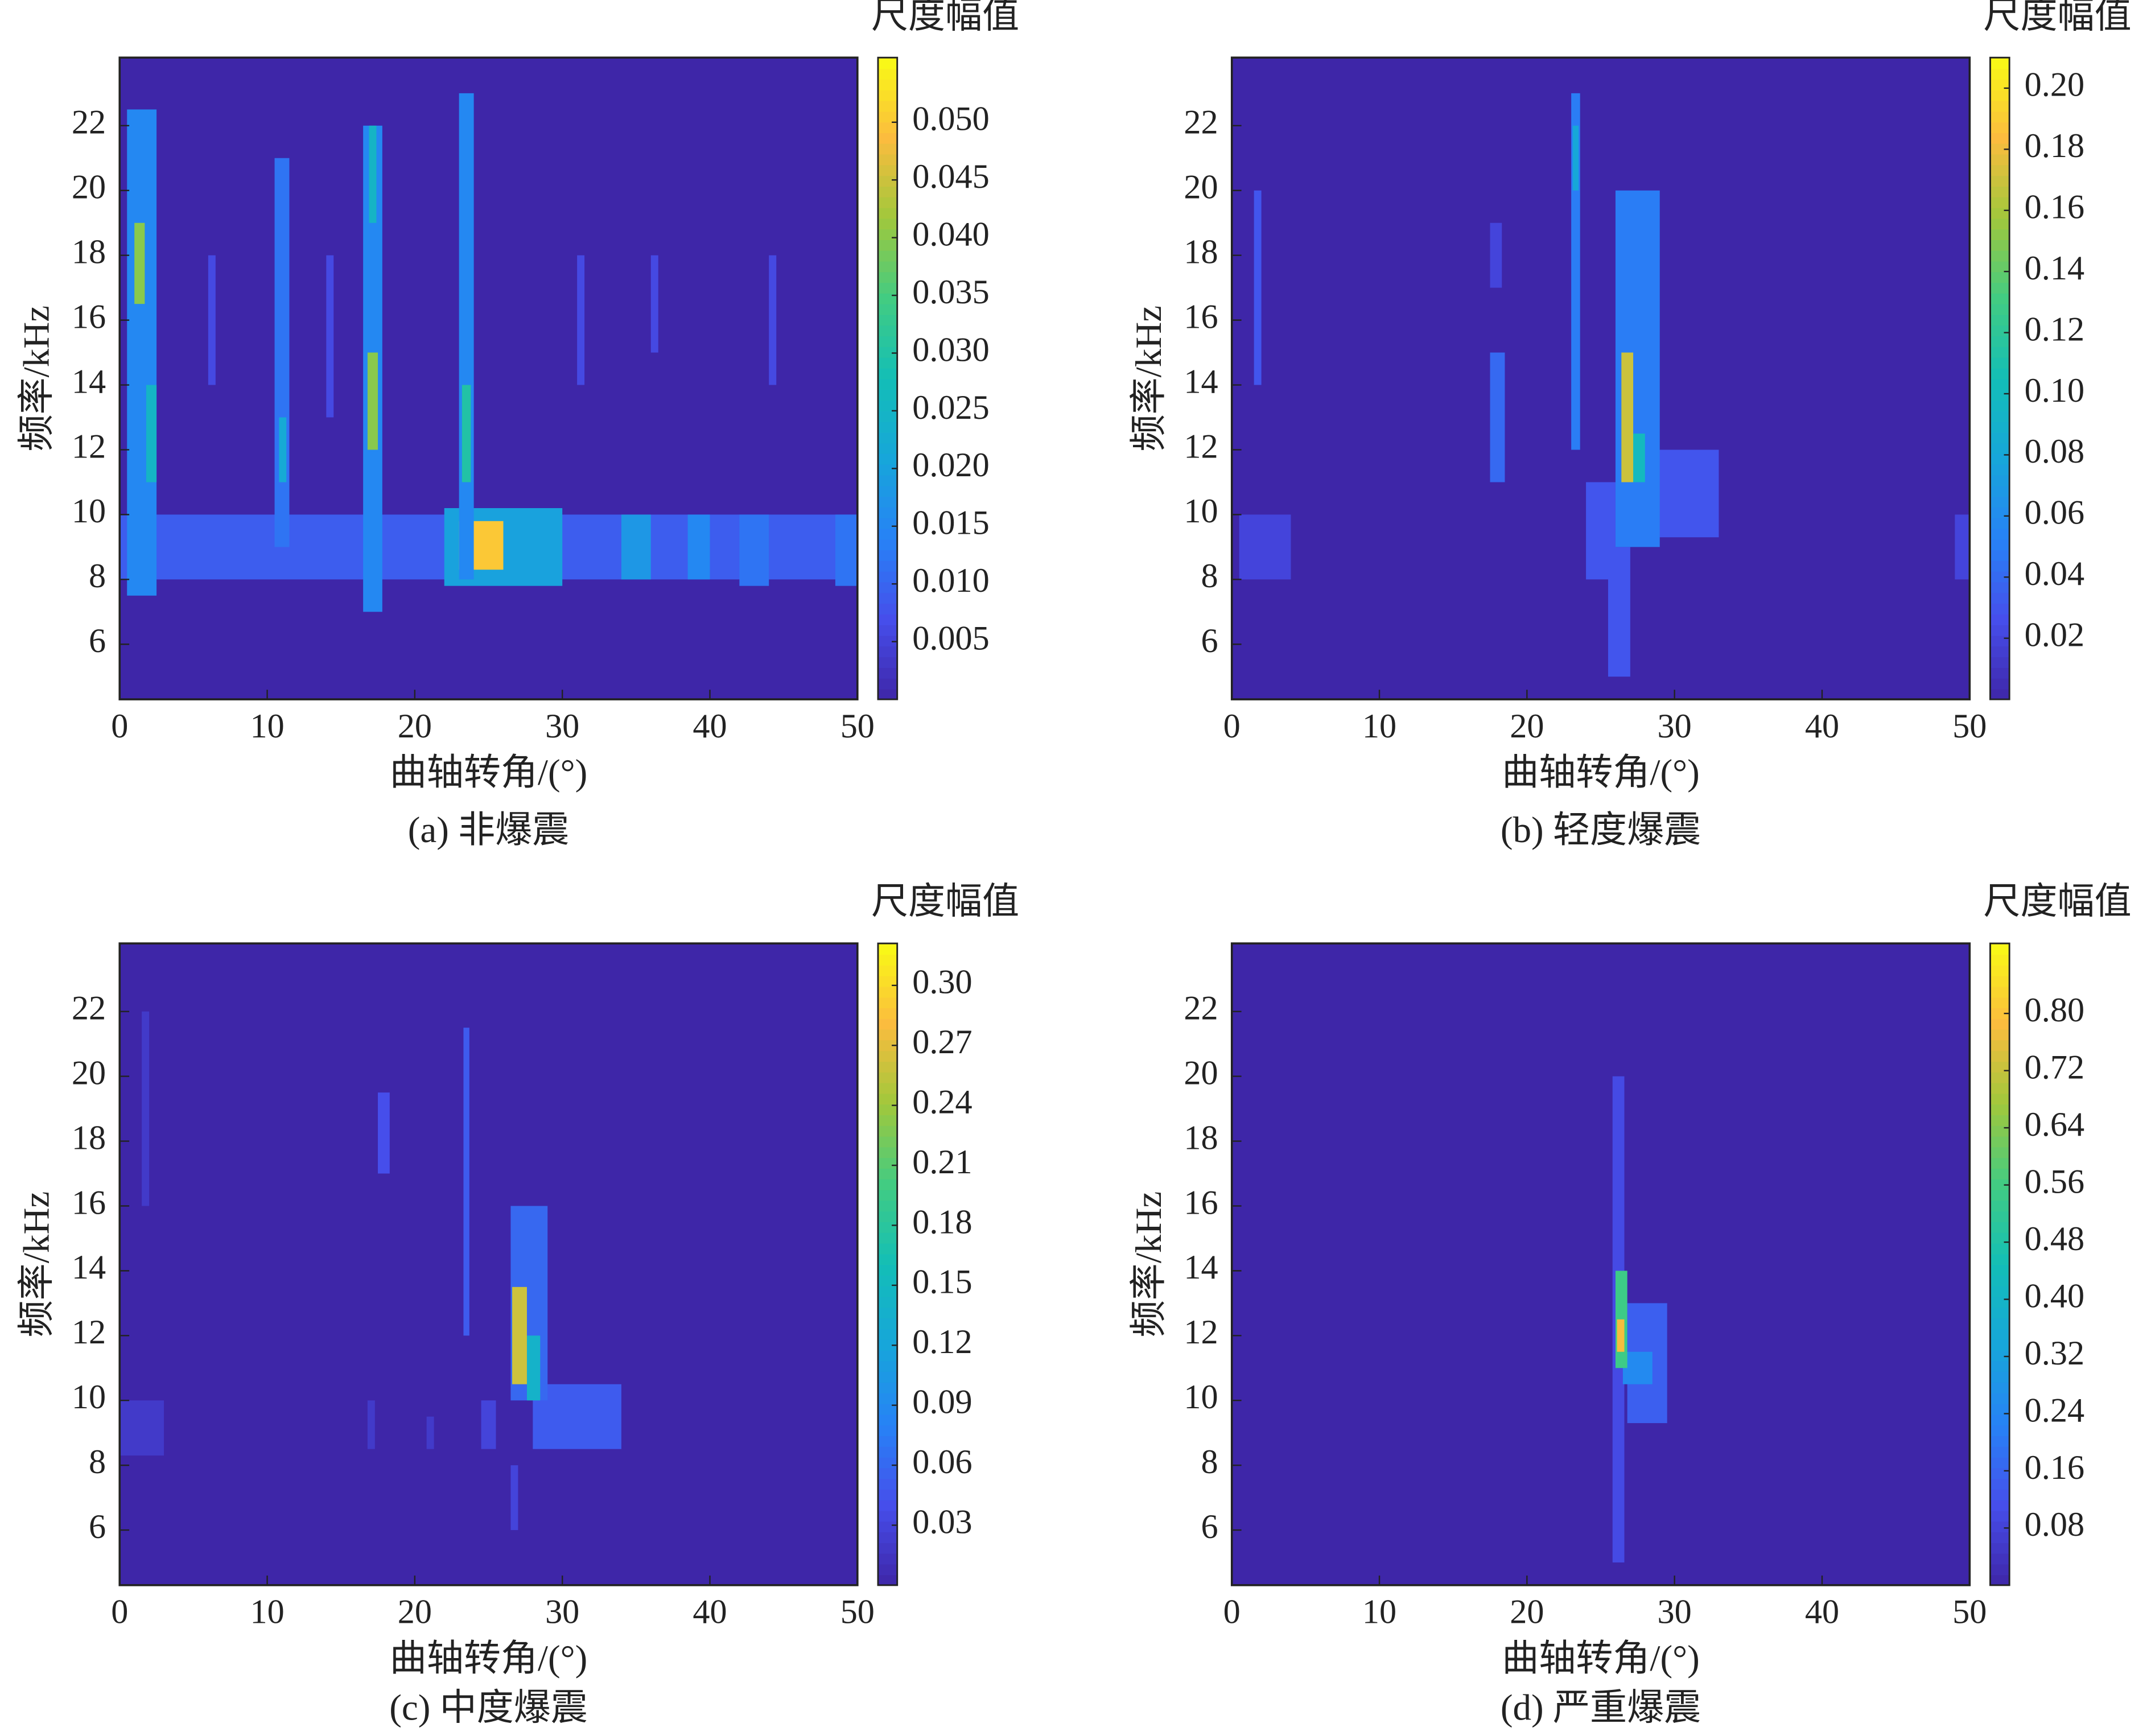 The height and width of the screenshot is (1736, 2151). Describe the element at coordinates (942, 1042) in the screenshot. I see `colorbar-tick-label: 0.27` at that location.